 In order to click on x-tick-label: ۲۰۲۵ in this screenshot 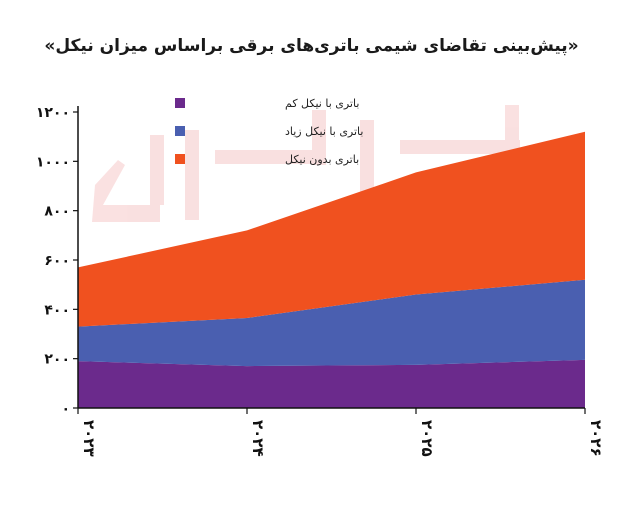, I will do `click(427, 438)`.